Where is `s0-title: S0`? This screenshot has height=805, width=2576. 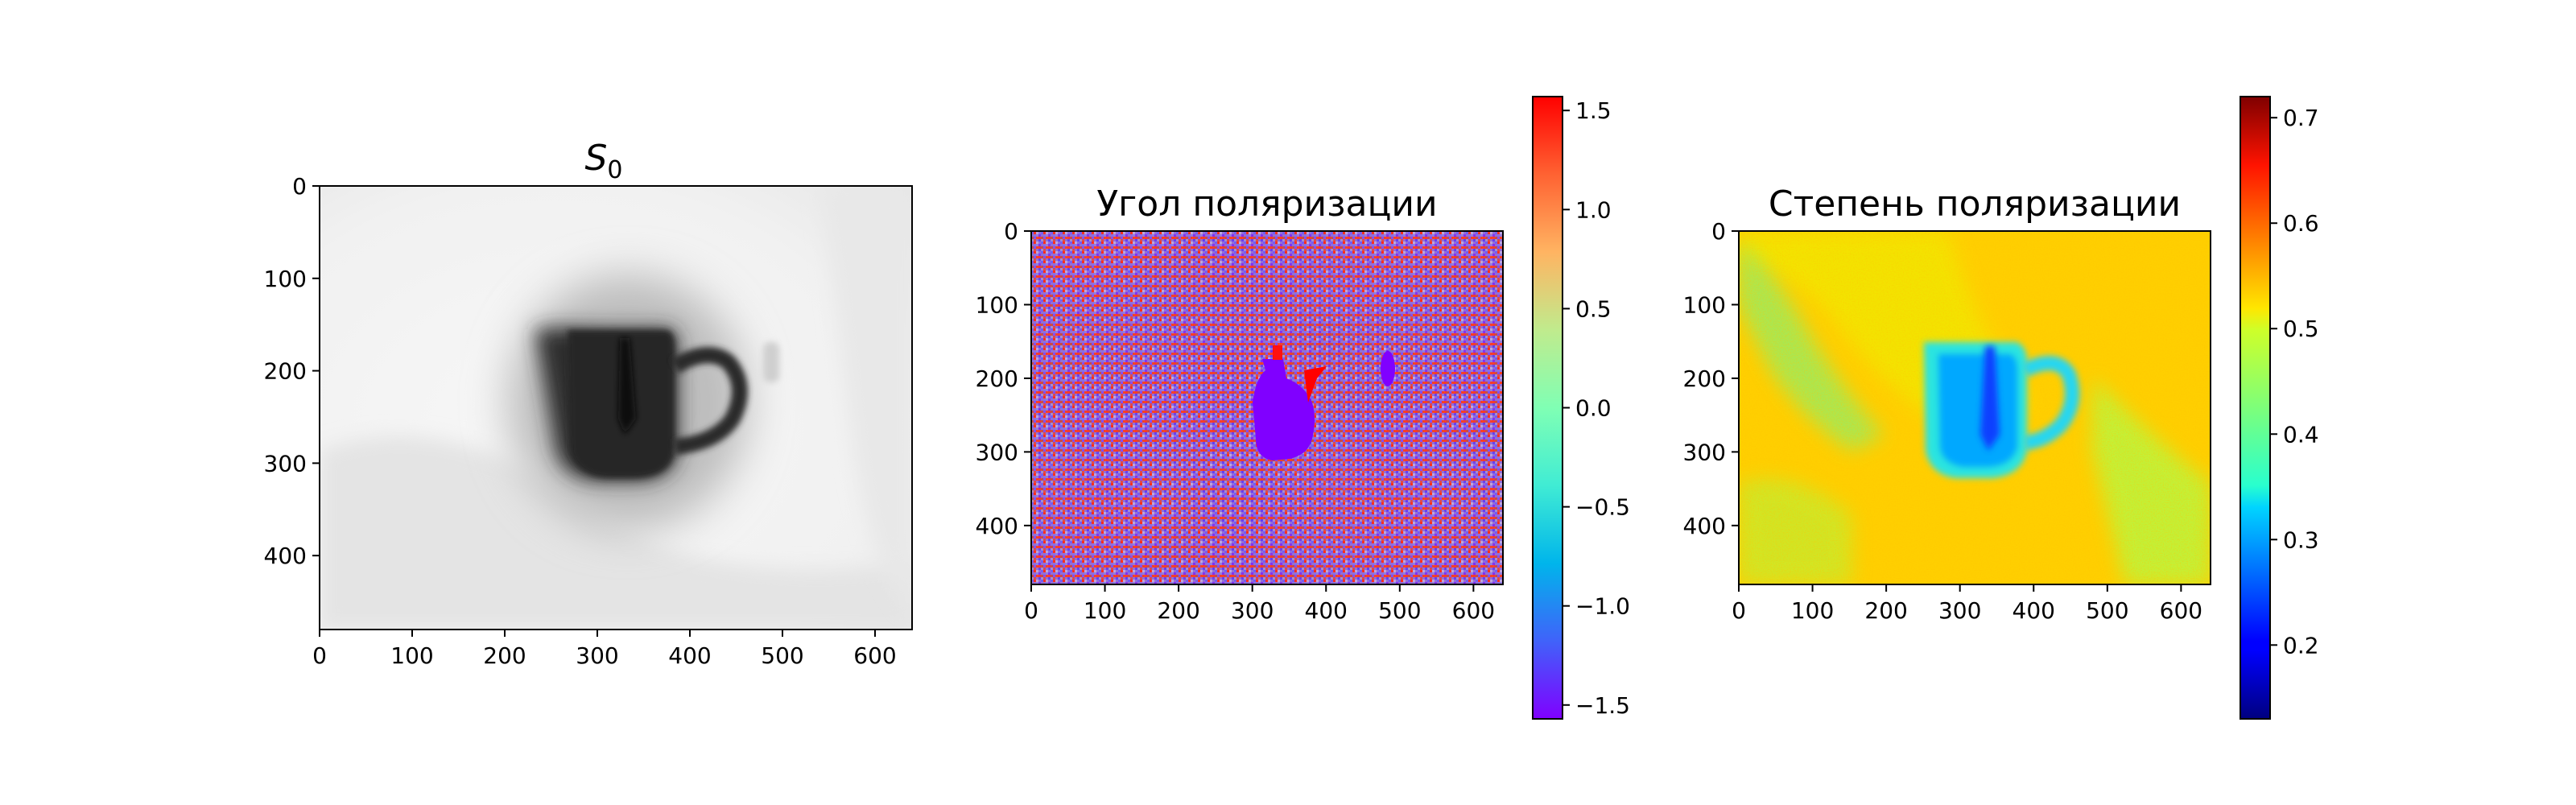
s0-title: S0 is located at coordinates (603, 161).